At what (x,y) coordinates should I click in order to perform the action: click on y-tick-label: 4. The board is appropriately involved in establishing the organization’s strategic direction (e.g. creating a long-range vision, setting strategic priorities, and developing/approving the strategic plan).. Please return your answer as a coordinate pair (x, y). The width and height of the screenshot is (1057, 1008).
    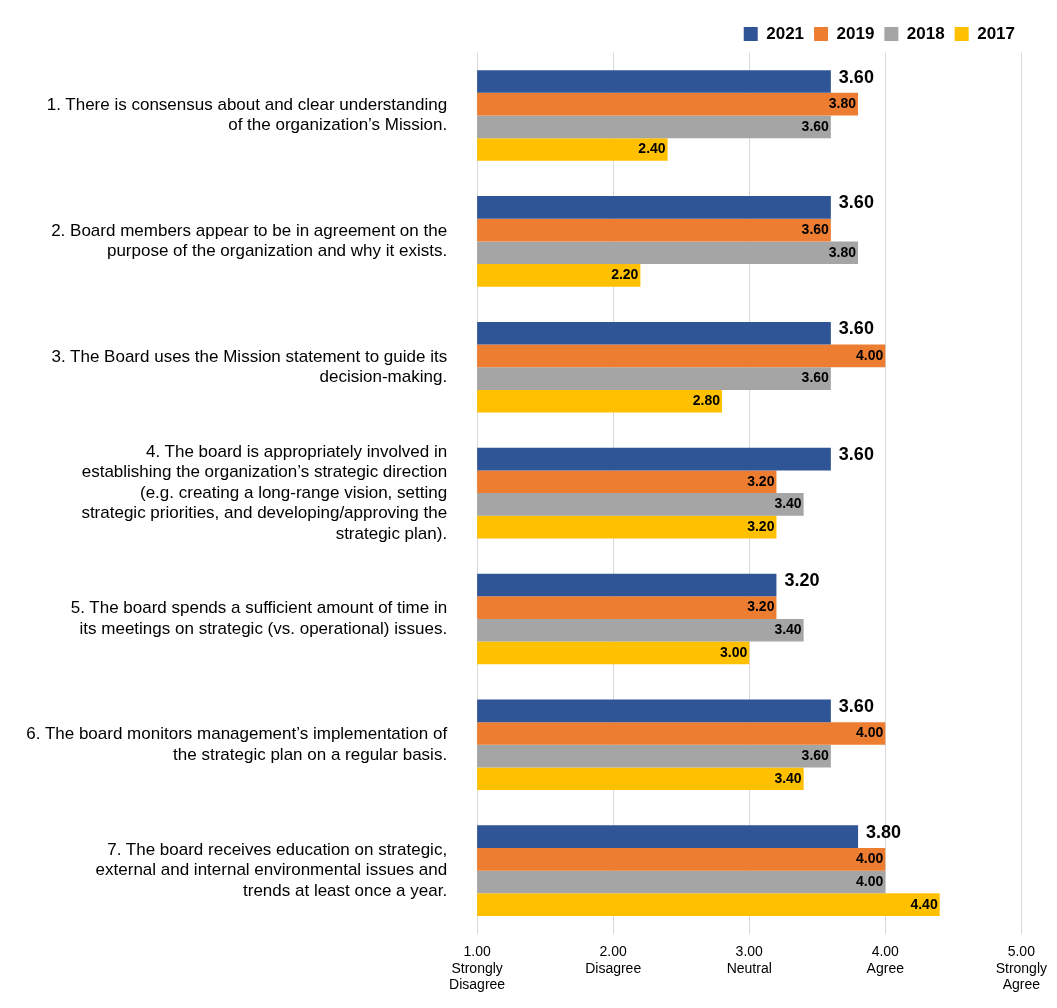
    Looking at the image, I should click on (264, 492).